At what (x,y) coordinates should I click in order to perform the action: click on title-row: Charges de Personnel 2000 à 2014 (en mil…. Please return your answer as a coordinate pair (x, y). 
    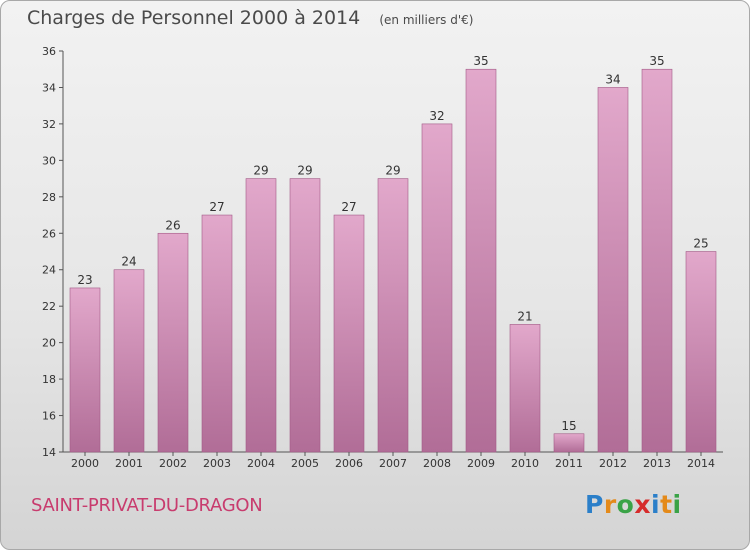
    Looking at the image, I should click on (250, 18).